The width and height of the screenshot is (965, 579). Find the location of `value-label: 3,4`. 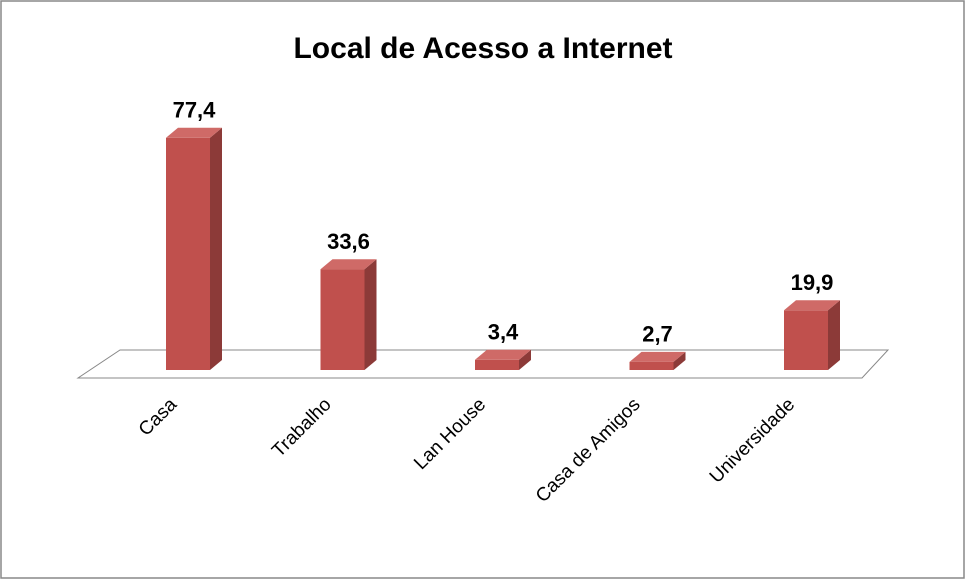

value-label: 3,4 is located at coordinates (503, 332).